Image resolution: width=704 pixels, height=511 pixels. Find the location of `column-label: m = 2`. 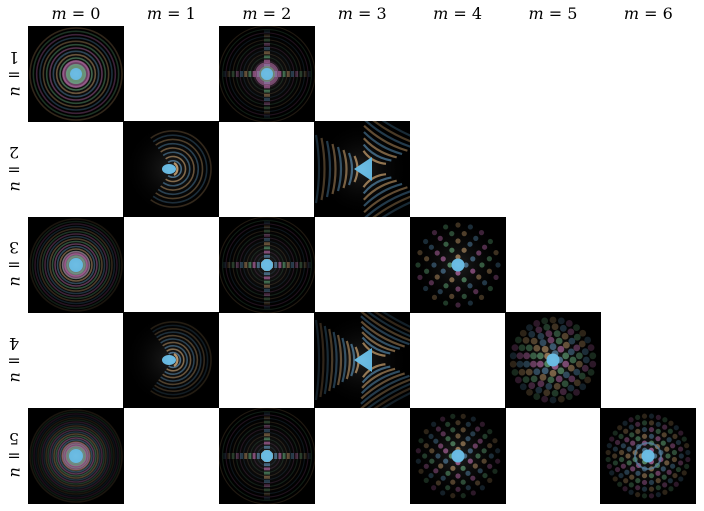

column-label: m = 2 is located at coordinates (267, 13).